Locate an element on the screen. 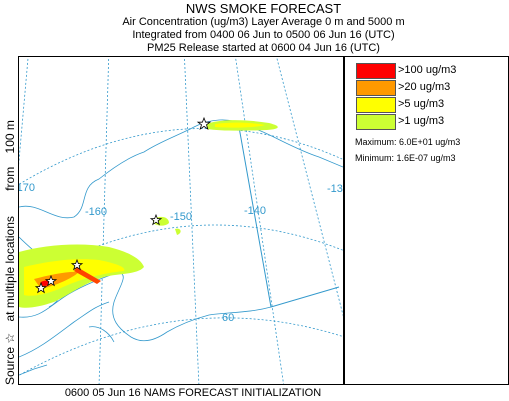 Image resolution: width=509 pixels, height=401 pixels. legend-item: >100 ug/m3 is located at coordinates (429, 71).